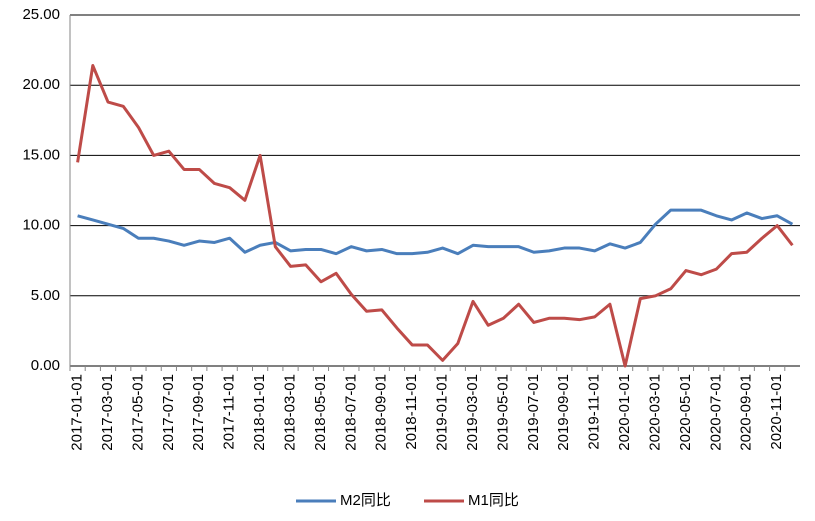  I want to click on legend-label: M1同比, so click(493, 500).